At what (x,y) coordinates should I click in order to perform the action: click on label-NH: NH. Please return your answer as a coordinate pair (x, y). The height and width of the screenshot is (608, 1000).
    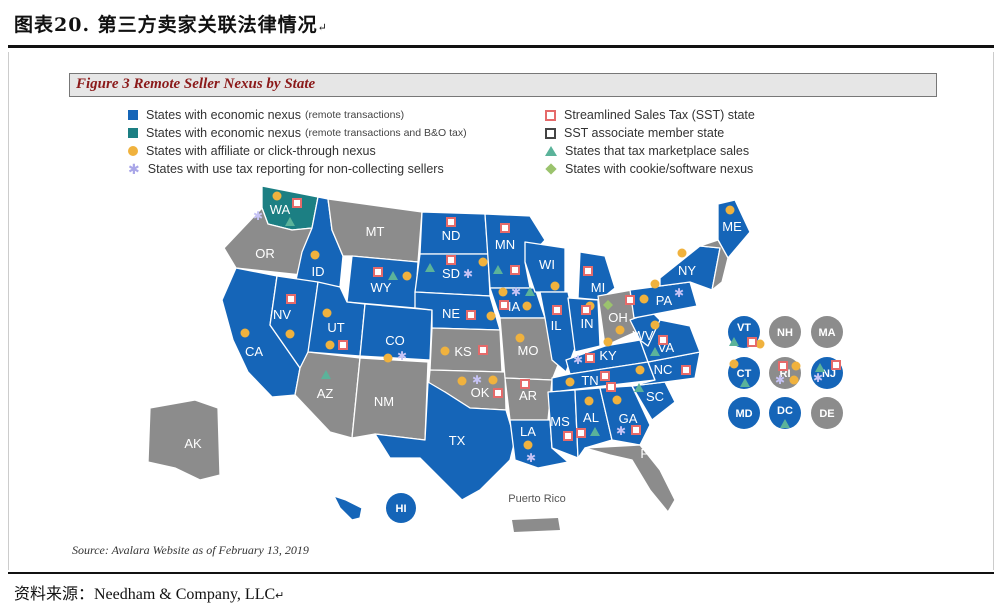
    Looking at the image, I should click on (785, 333).